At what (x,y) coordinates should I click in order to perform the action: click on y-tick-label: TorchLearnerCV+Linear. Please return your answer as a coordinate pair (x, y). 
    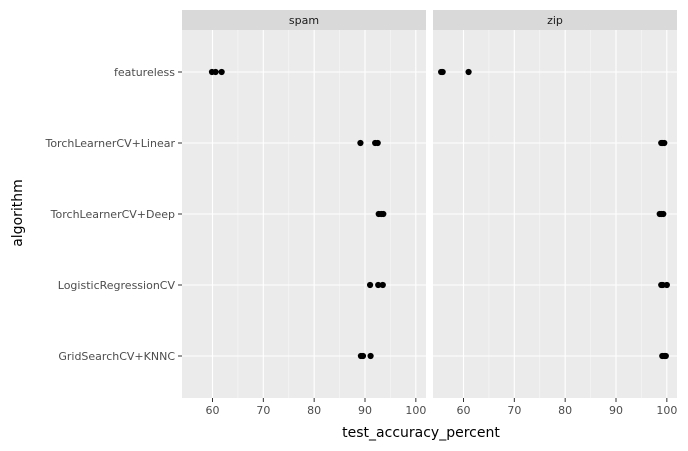
    Looking at the image, I should click on (109, 143).